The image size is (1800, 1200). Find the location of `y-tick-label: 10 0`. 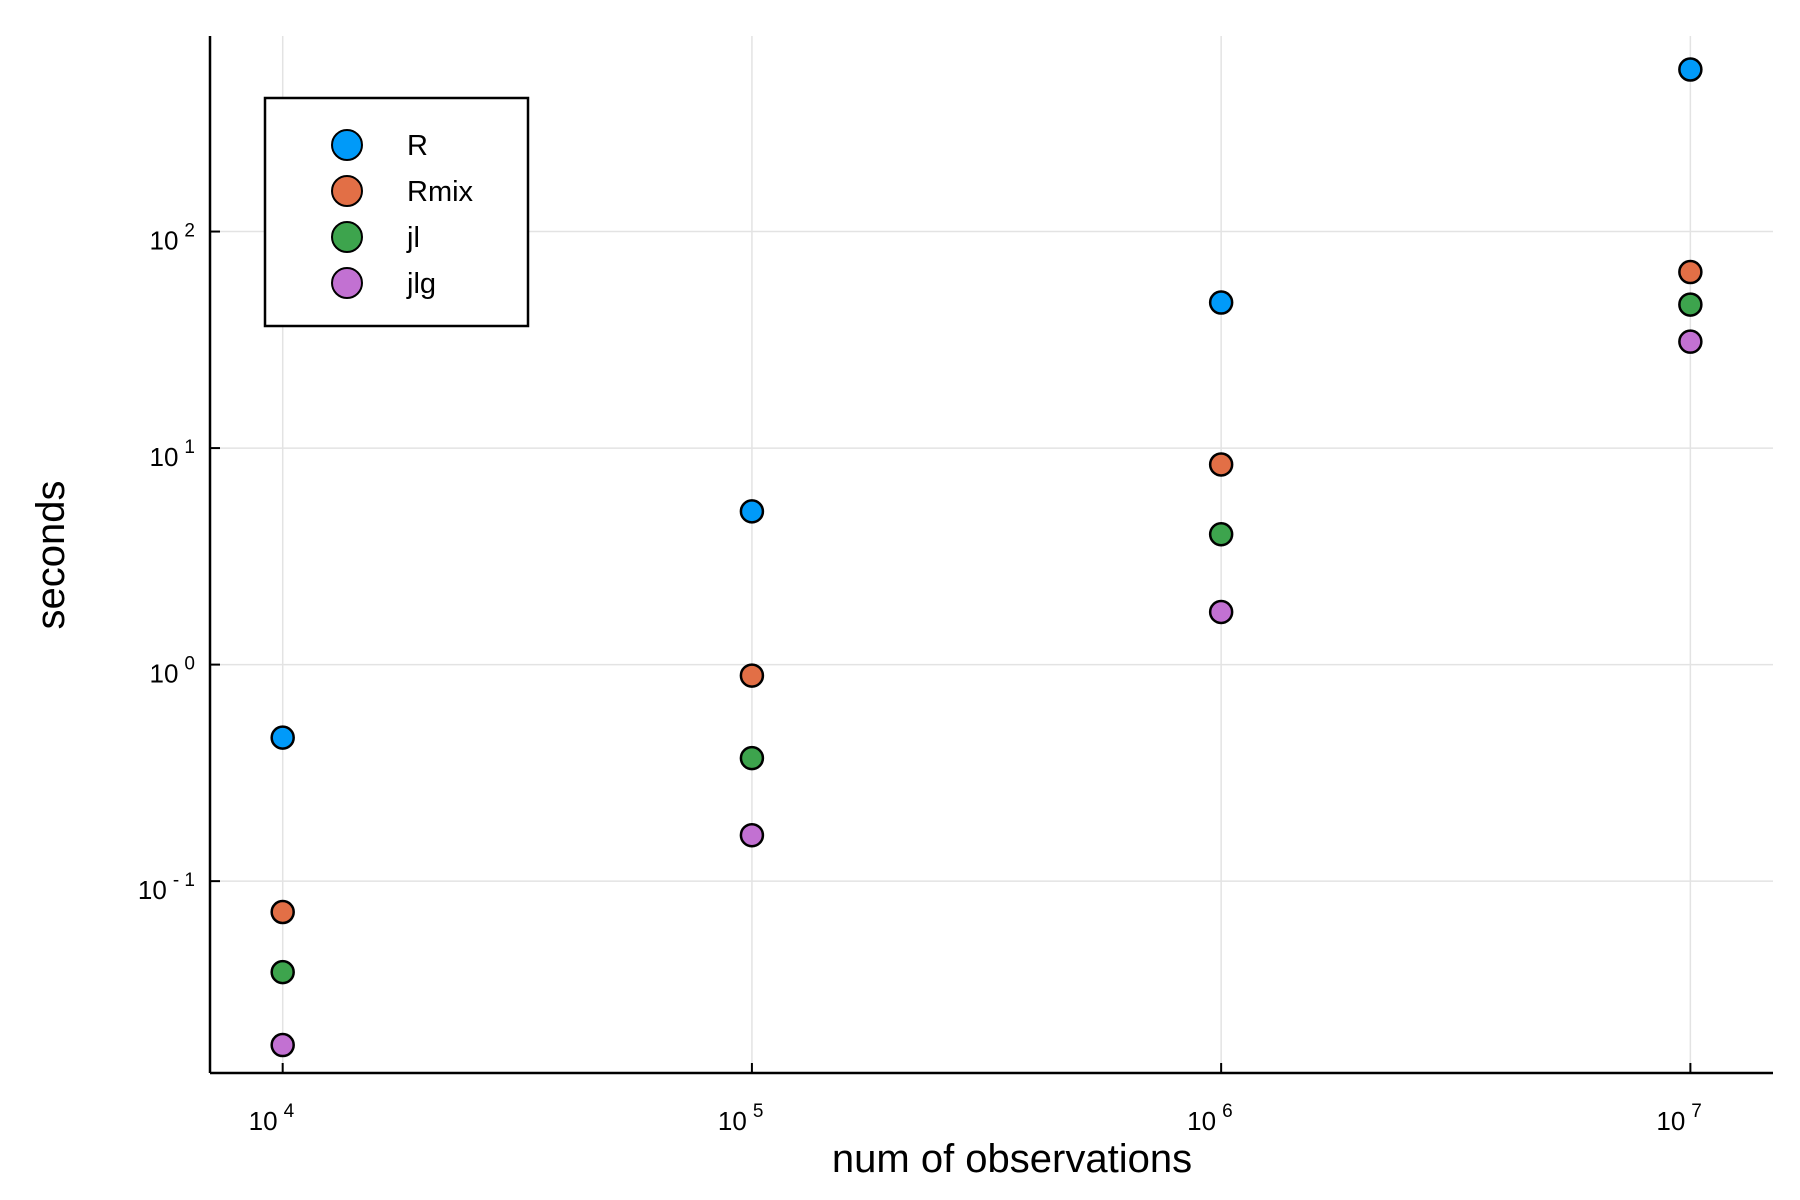

y-tick-label: 10 0 is located at coordinates (173, 671).